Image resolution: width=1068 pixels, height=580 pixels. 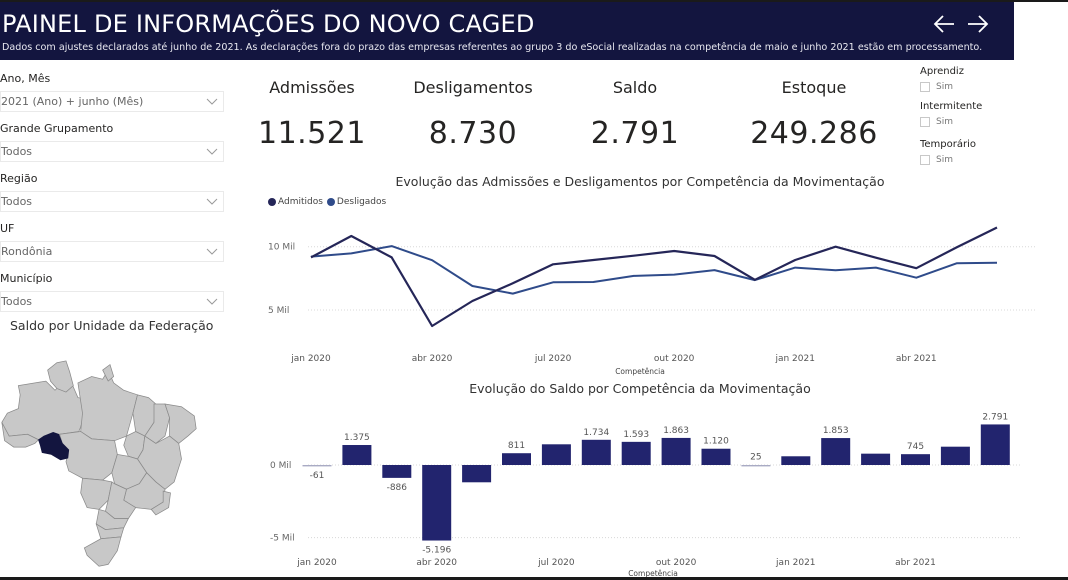 I want to click on checkbox-icon, so click(x=925, y=122).